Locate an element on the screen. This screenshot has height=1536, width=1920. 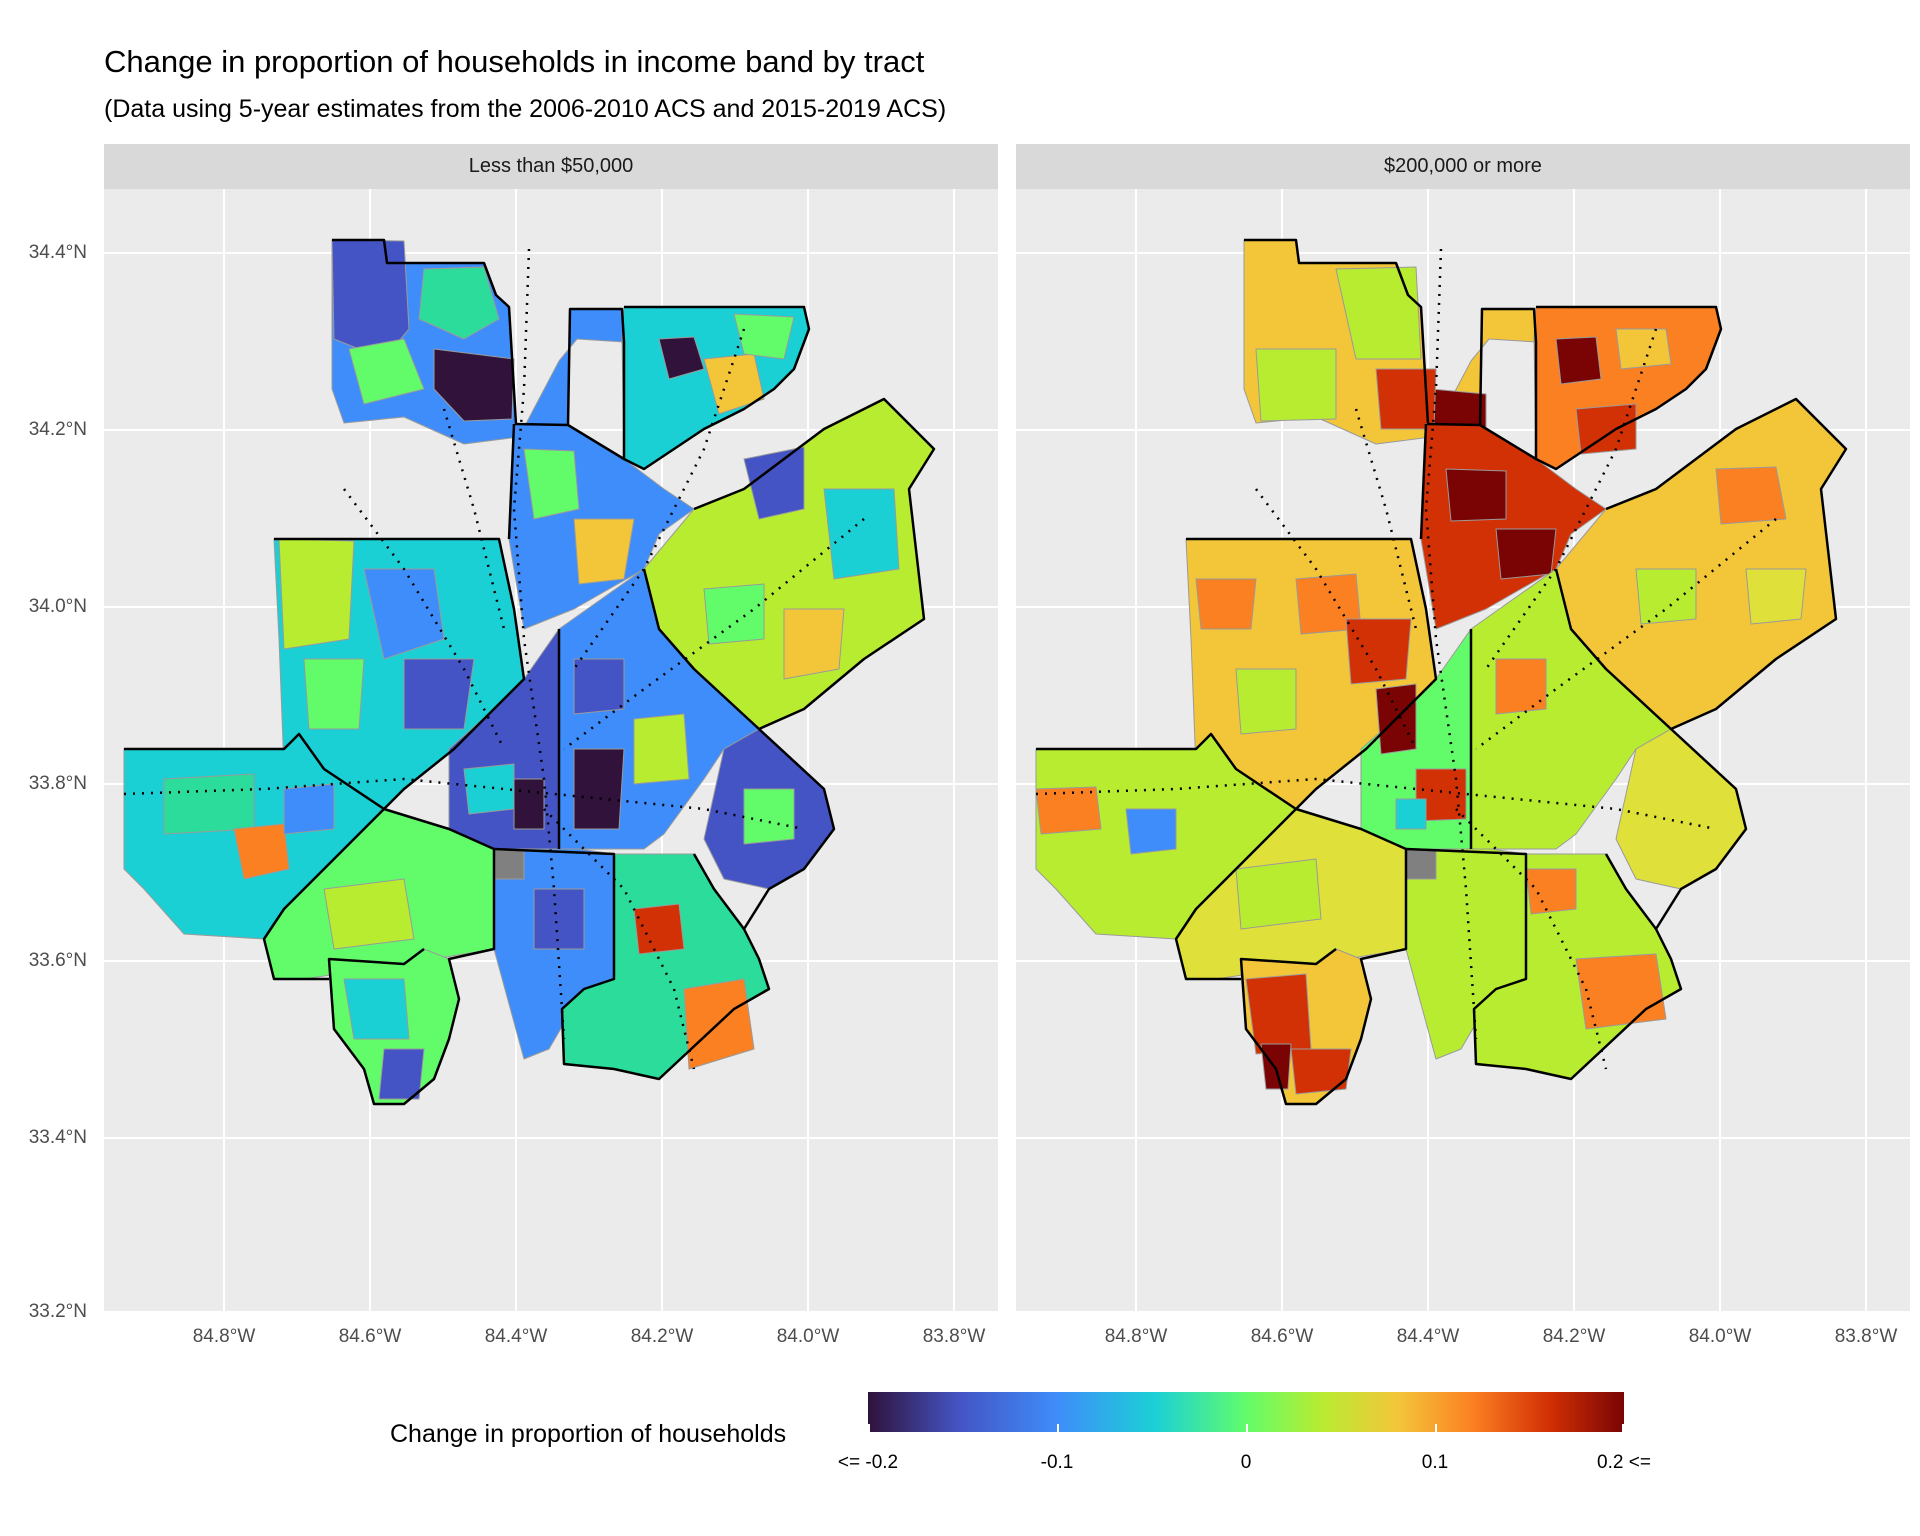
legend-title: Change in proportion of households is located at coordinates (588, 1434).